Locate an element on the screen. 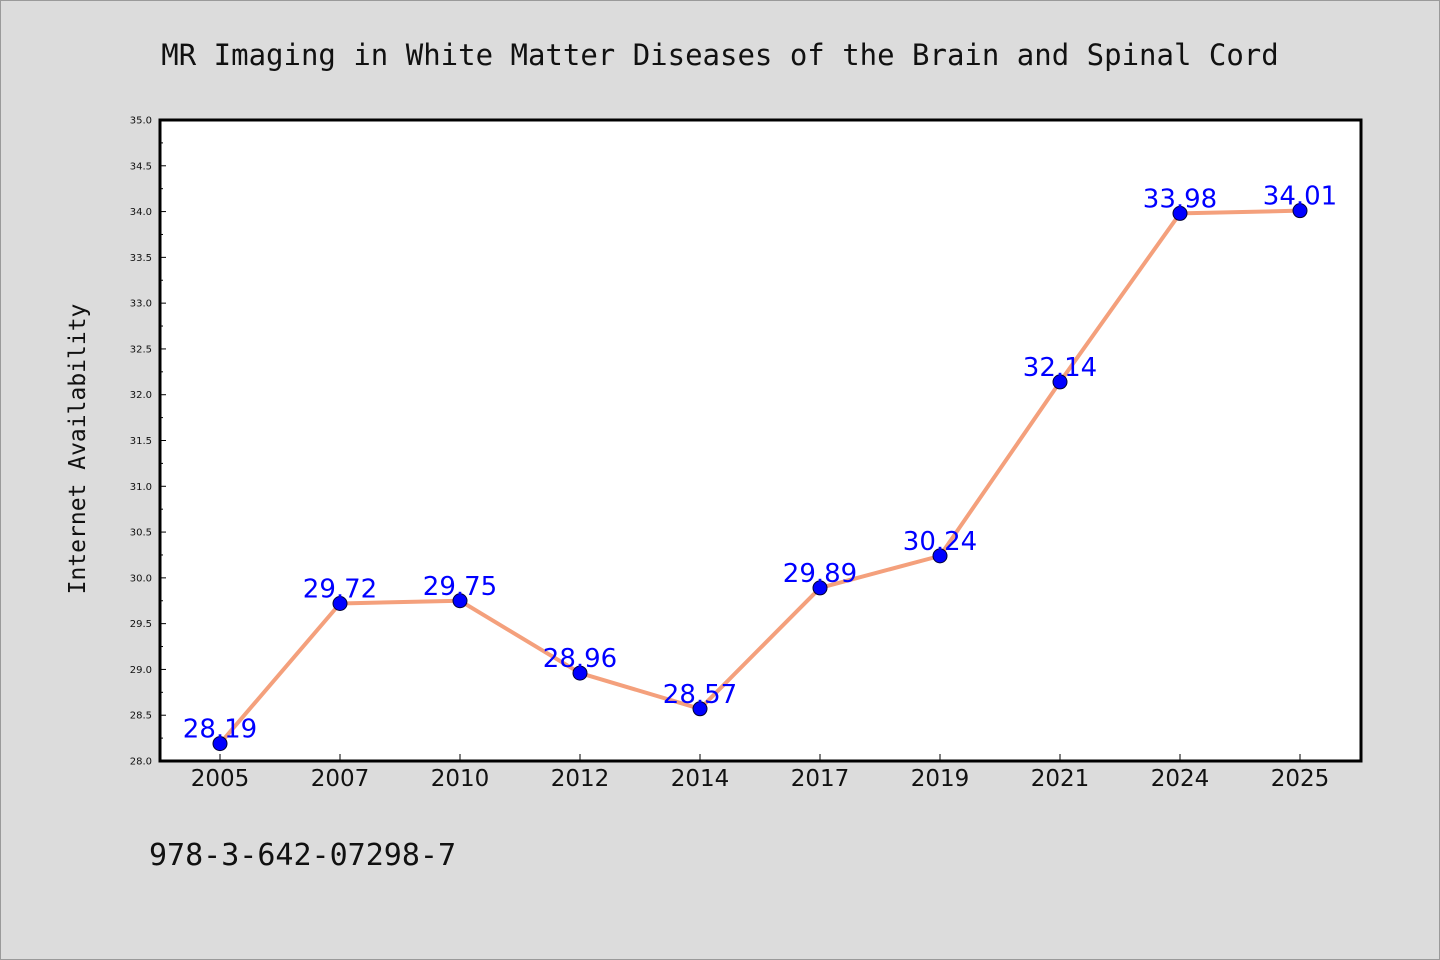  data-label: 29.72 is located at coordinates (340, 589).